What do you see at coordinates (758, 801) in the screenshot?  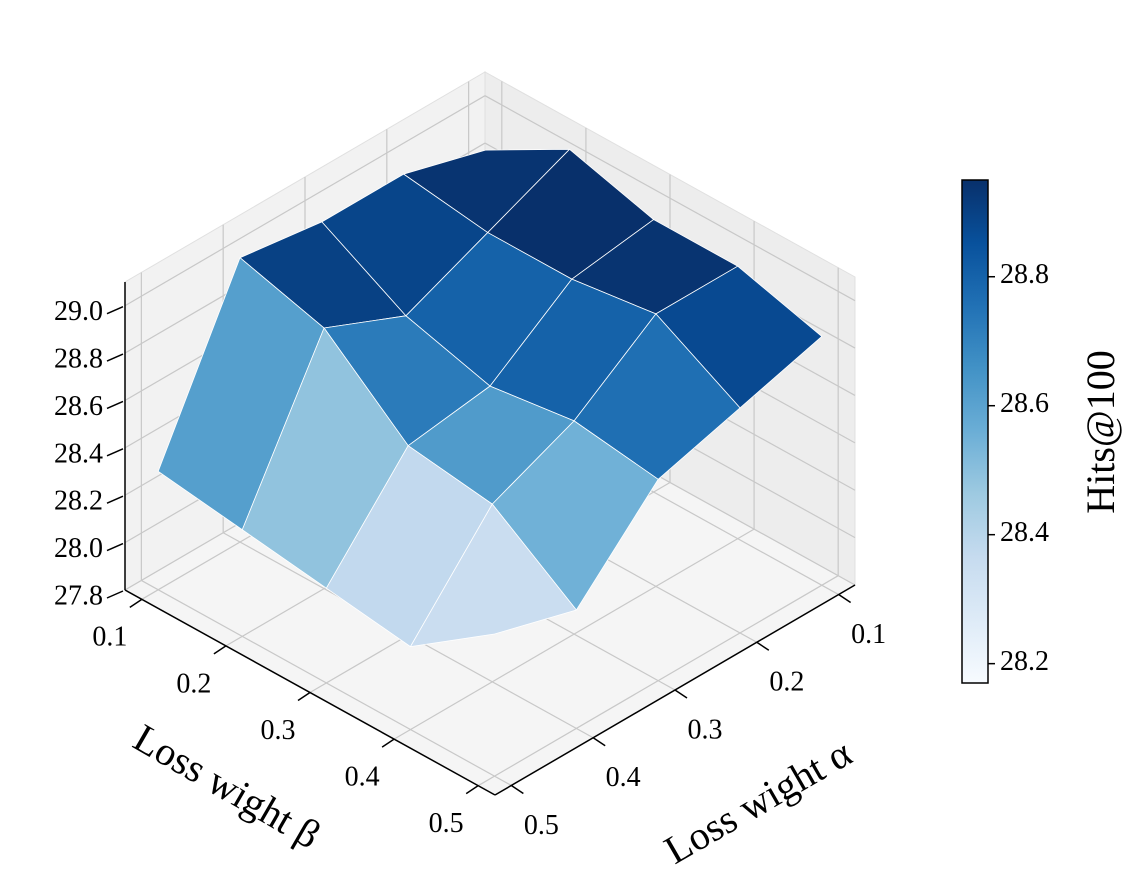 I see `x-axis-label: Loss wight α` at bounding box center [758, 801].